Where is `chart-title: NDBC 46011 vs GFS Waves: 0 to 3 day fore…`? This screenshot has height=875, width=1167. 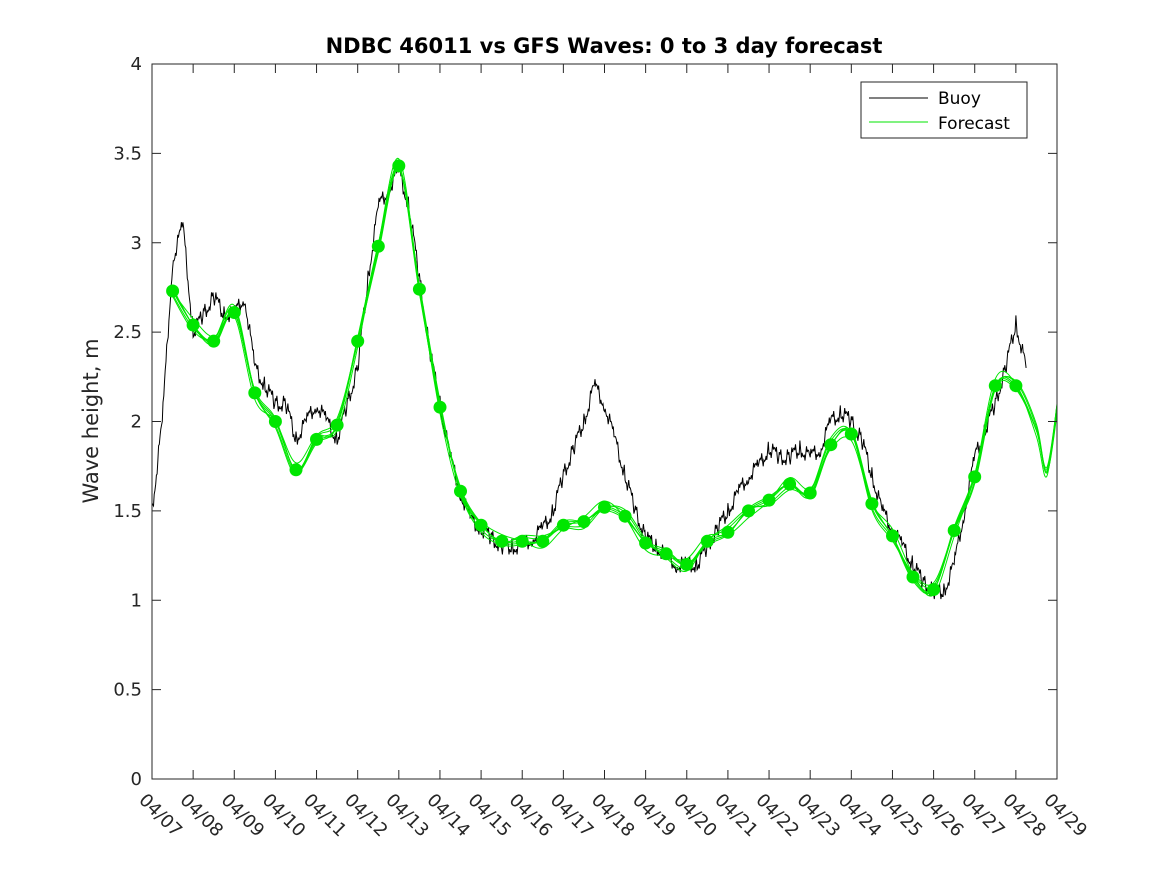
chart-title: NDBC 46011 vs GFS Waves: 0 to 3 day fore… is located at coordinates (604, 46).